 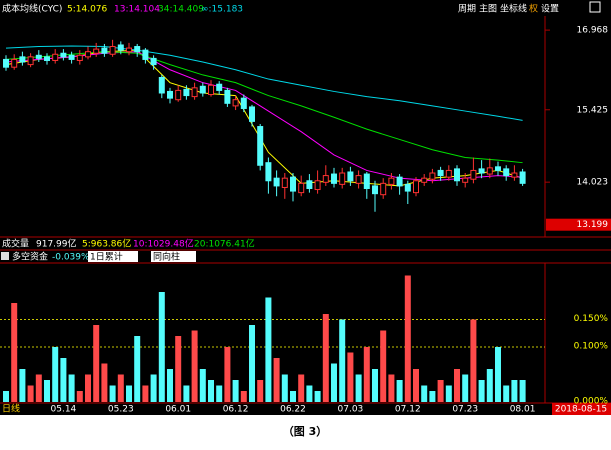 I want to click on caption: （图 3）, so click(x=305, y=431).